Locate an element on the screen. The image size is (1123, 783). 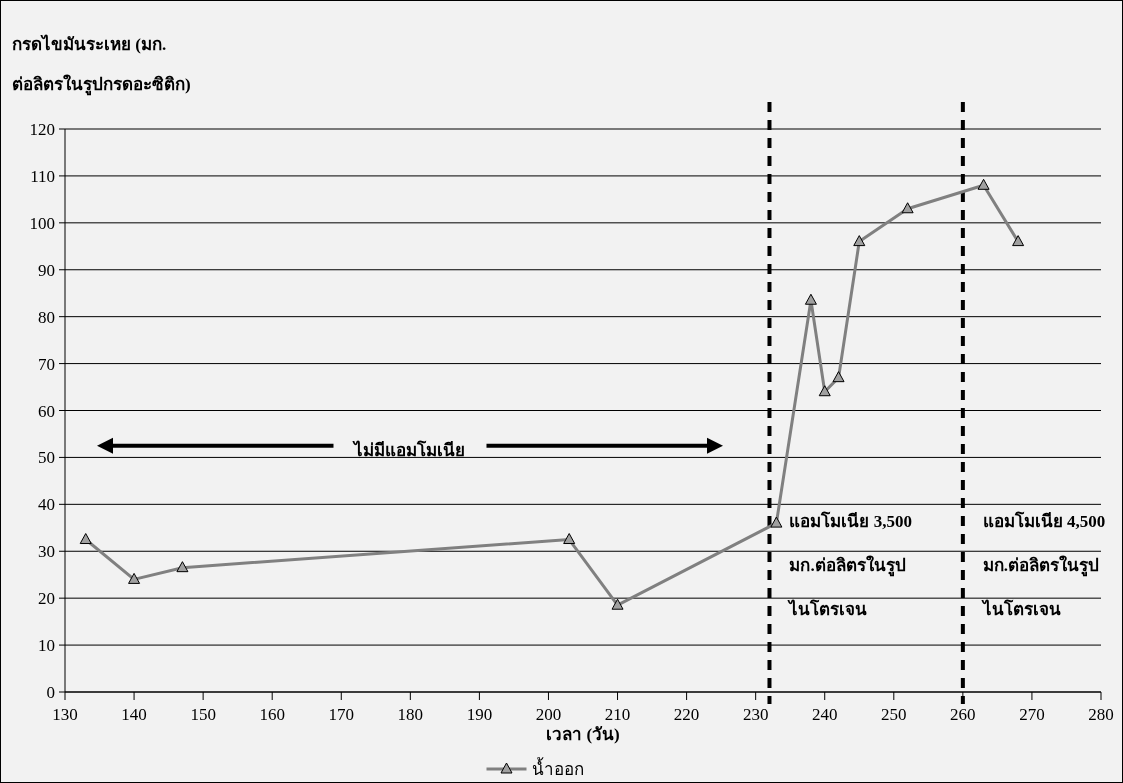
y-tick-label: 120 is located at coordinates (42, 129).